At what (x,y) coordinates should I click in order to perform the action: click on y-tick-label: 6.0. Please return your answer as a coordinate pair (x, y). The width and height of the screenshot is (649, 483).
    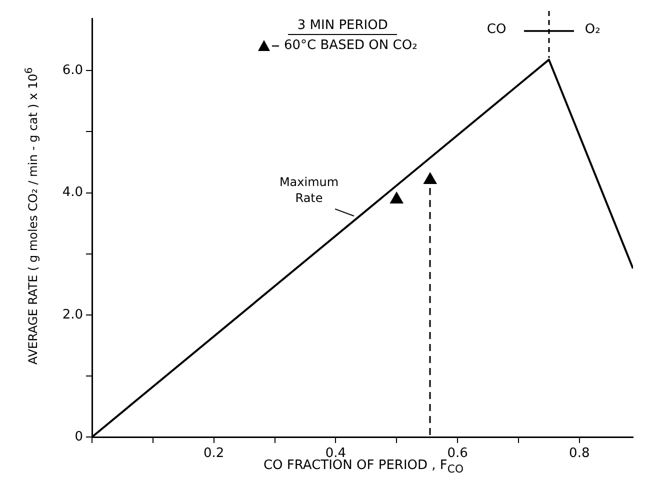
    Looking at the image, I should click on (72, 70).